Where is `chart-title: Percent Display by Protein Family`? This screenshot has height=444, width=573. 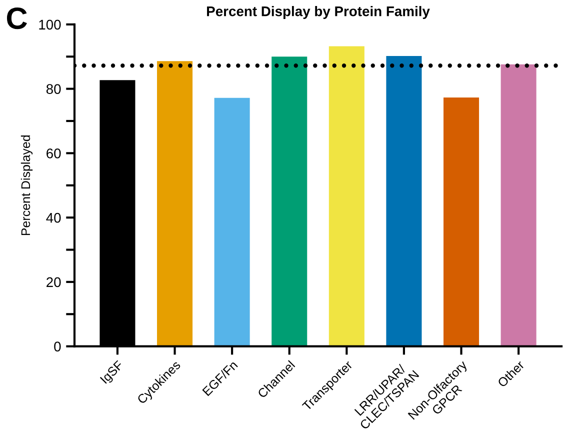
chart-title: Percent Display by Protein Family is located at coordinates (318, 12).